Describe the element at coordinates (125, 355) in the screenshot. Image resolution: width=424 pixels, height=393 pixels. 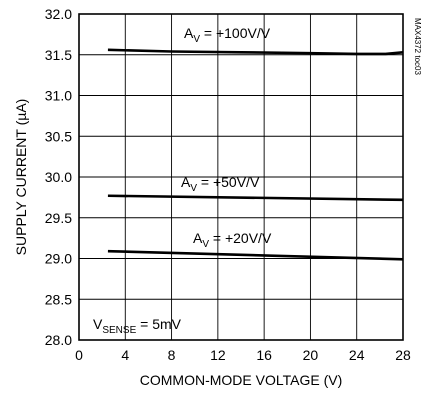
I see `x-tick-label: 4` at that location.